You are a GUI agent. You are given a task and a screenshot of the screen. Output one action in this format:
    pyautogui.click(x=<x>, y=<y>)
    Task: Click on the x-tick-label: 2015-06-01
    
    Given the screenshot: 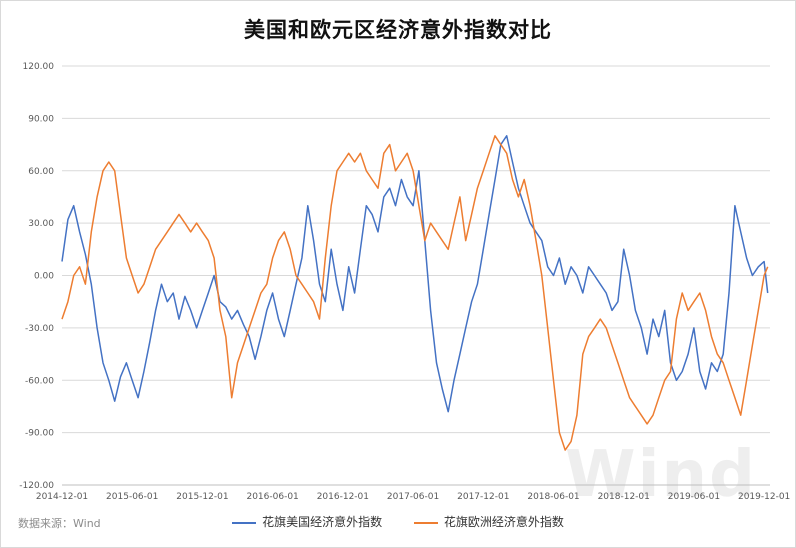 What is the action you would take?
    pyautogui.click(x=132, y=497)
    